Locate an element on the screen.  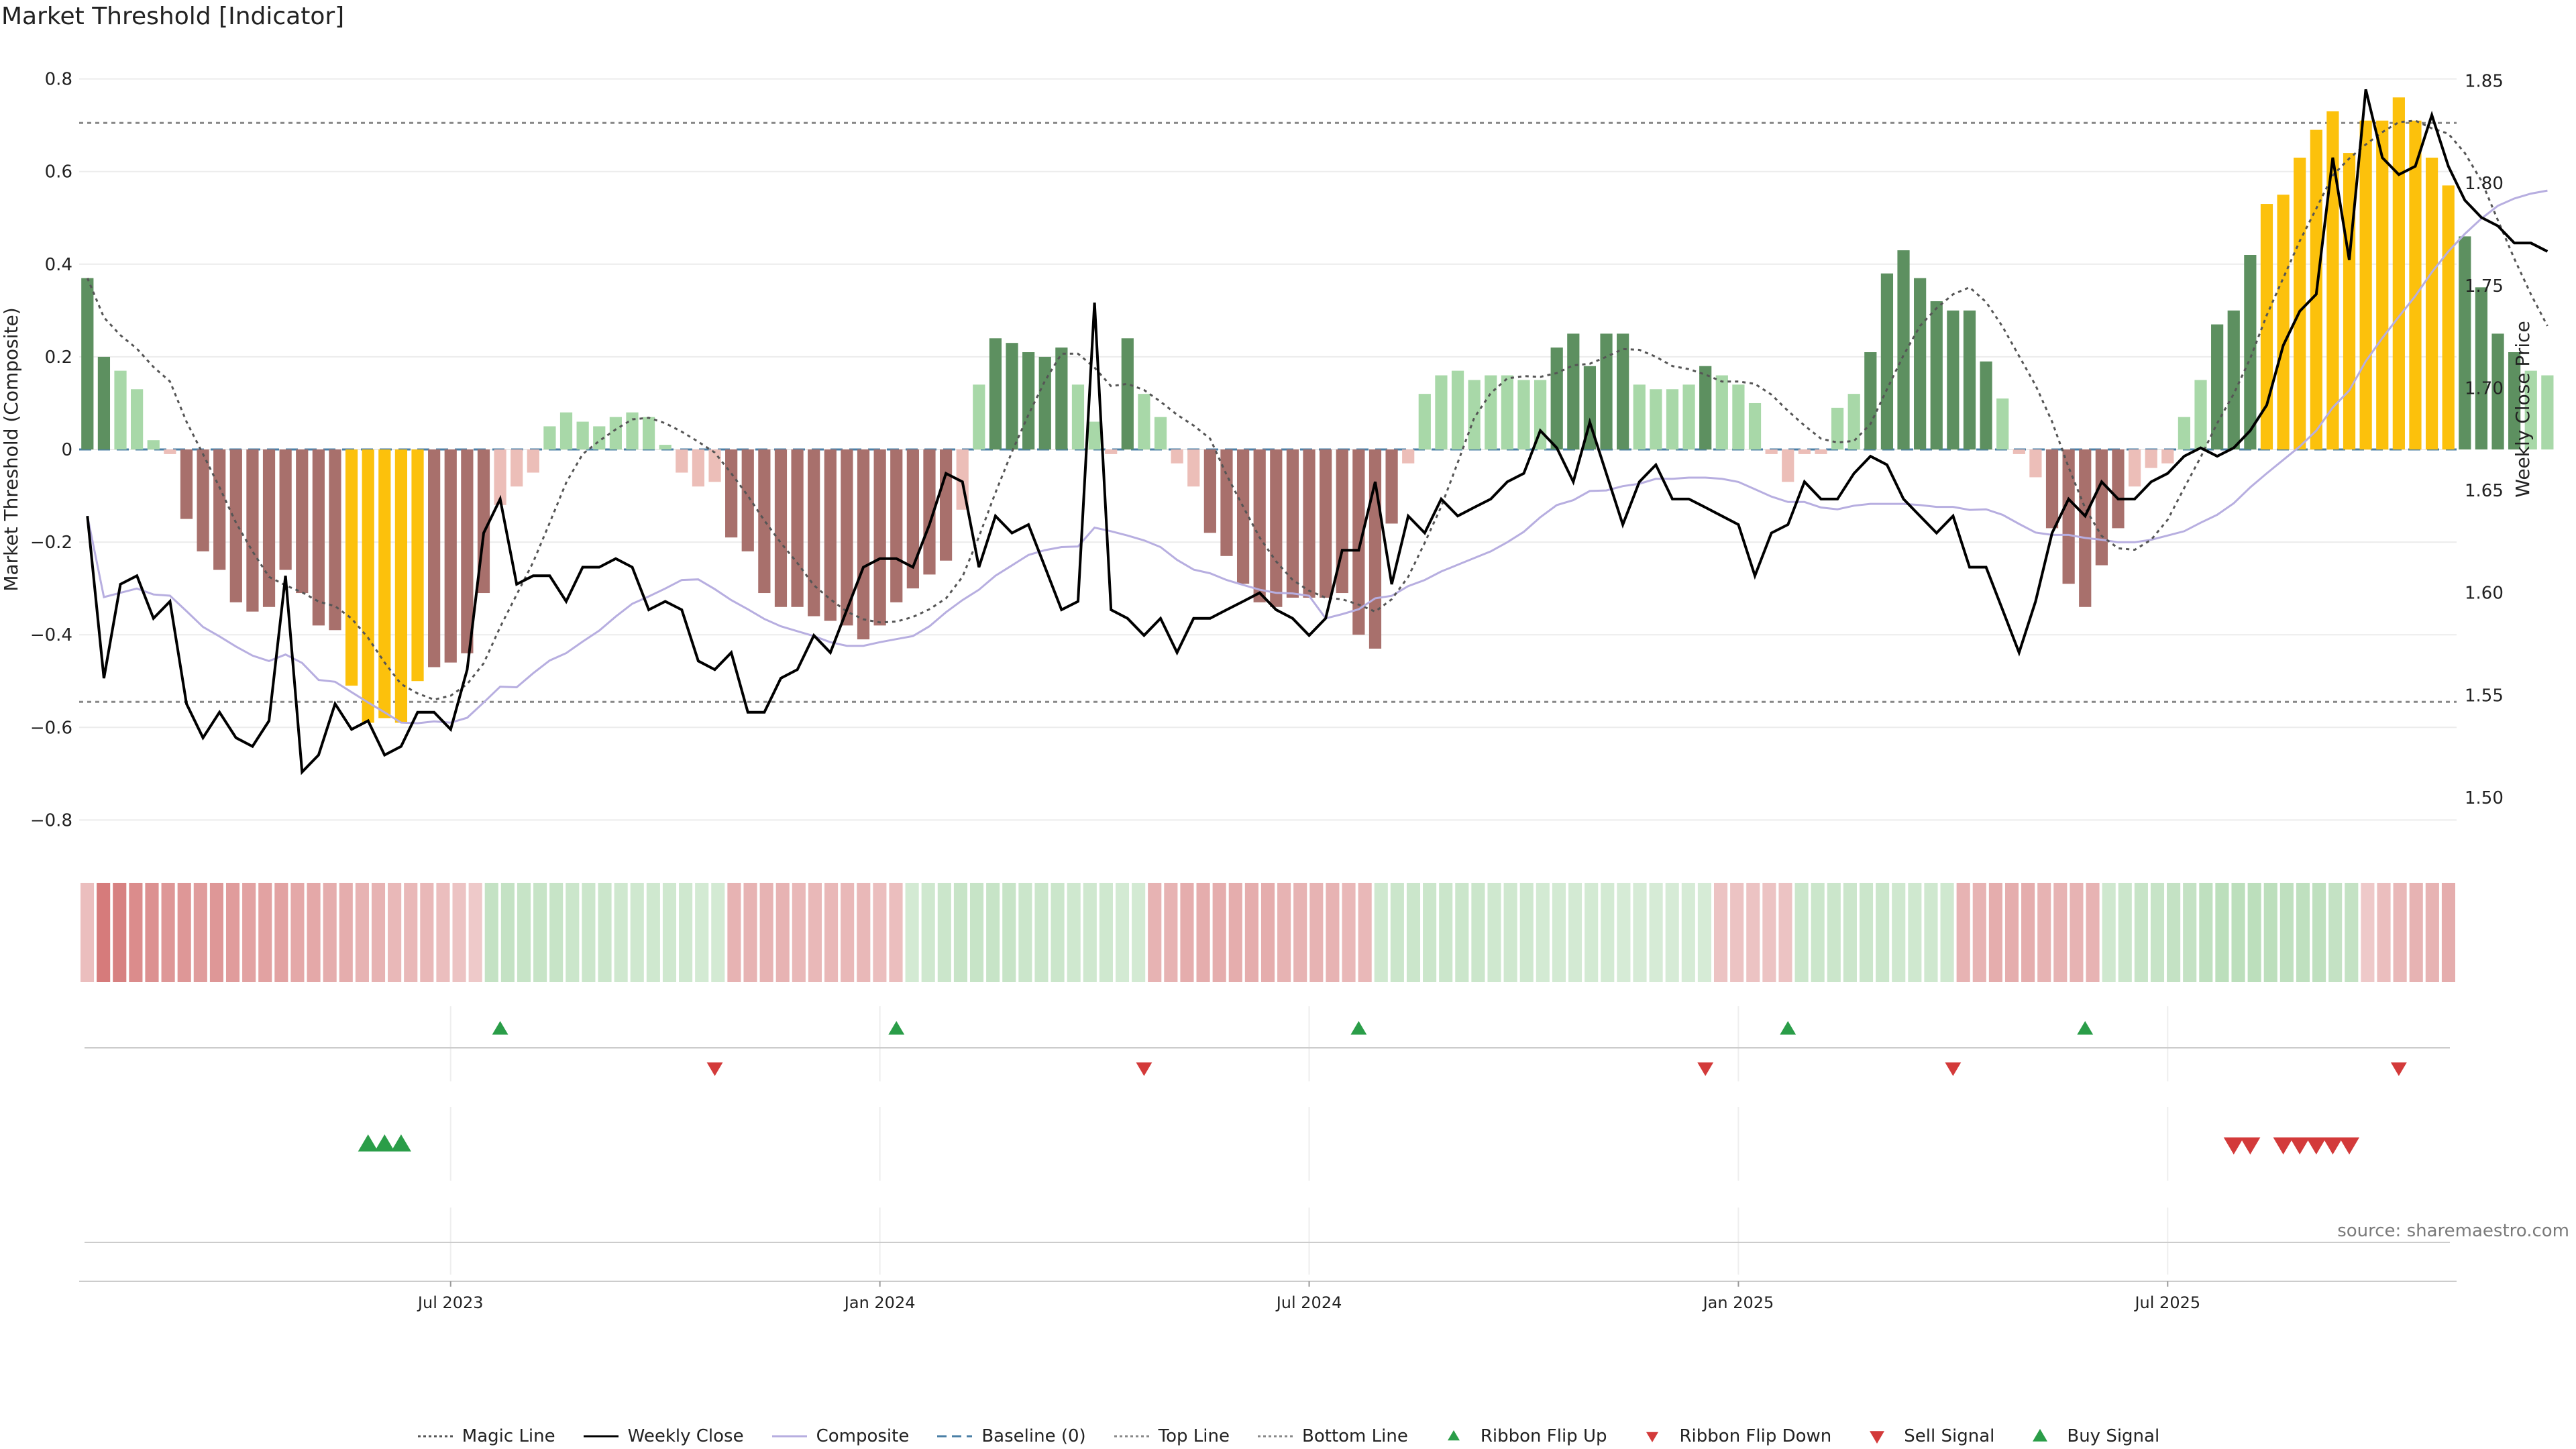
legend-label: Buy Signal is located at coordinates (2113, 1436).